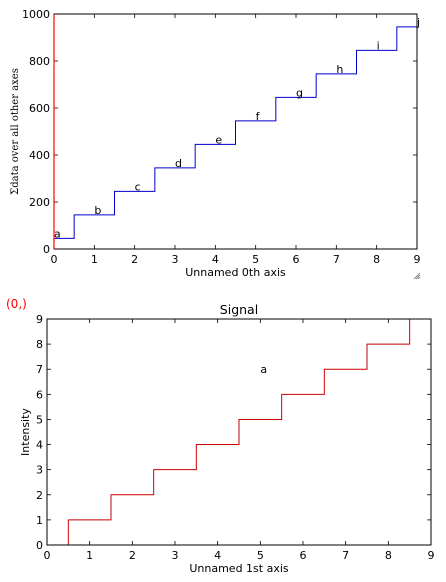 This screenshot has height=582, width=446. What do you see at coordinates (39, 344) in the screenshot?
I see `y-tick-label: 8` at bounding box center [39, 344].